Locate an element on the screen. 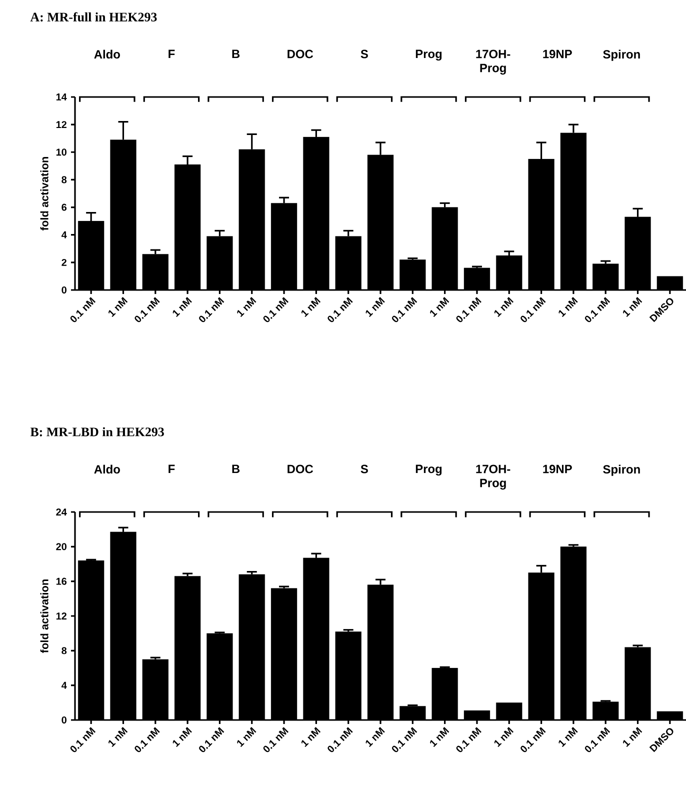  y-tick-label: 6 is located at coordinates (64, 207).